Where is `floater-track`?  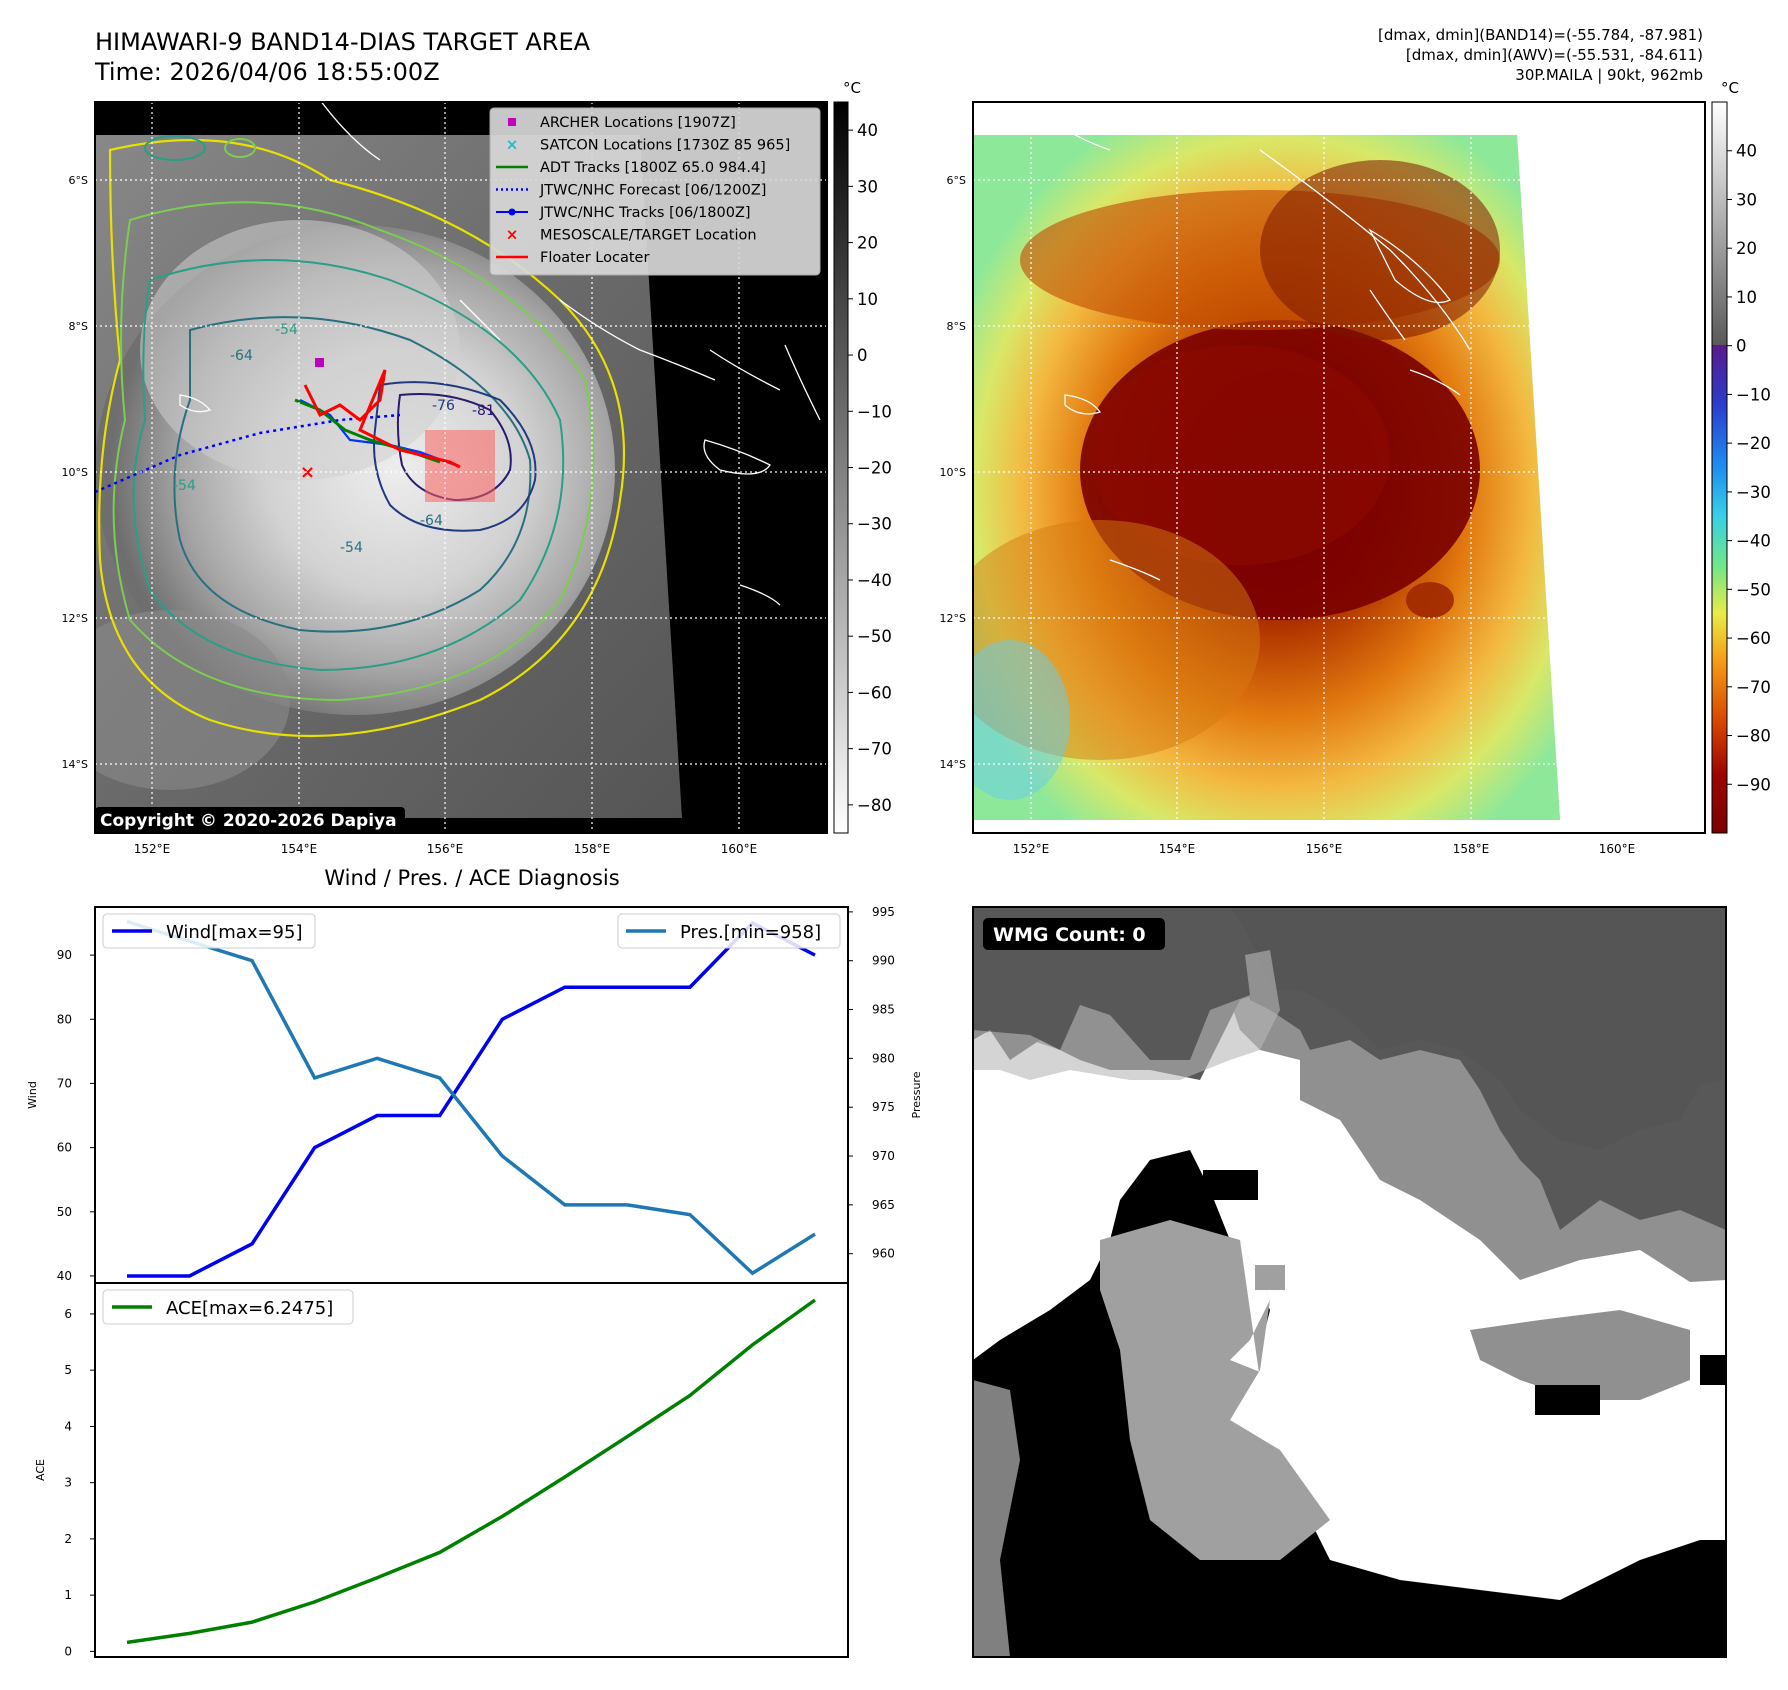 floater-track is located at coordinates (382, 419).